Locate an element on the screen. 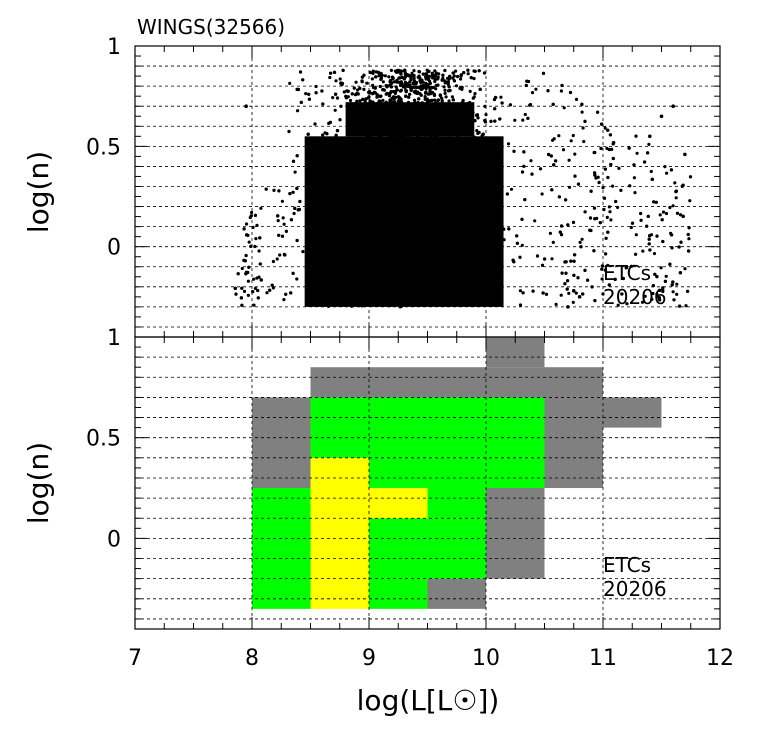 The image size is (765, 736). top-y-axis-label: log(n) is located at coordinates (38, 192).